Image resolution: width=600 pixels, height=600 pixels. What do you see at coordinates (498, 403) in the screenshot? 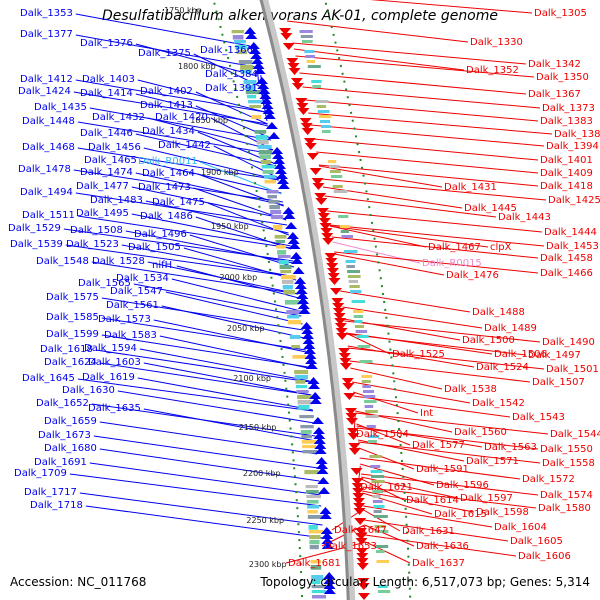
I see `gene-label-dalk-1542: Dalk_1542` at bounding box center [498, 403].